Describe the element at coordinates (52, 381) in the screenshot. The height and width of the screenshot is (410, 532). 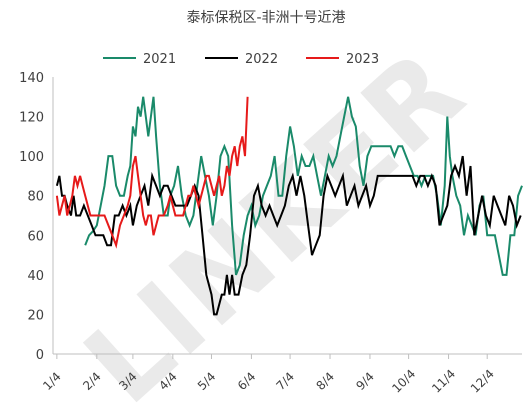
I see `x-tick-label: 1/4` at that location.